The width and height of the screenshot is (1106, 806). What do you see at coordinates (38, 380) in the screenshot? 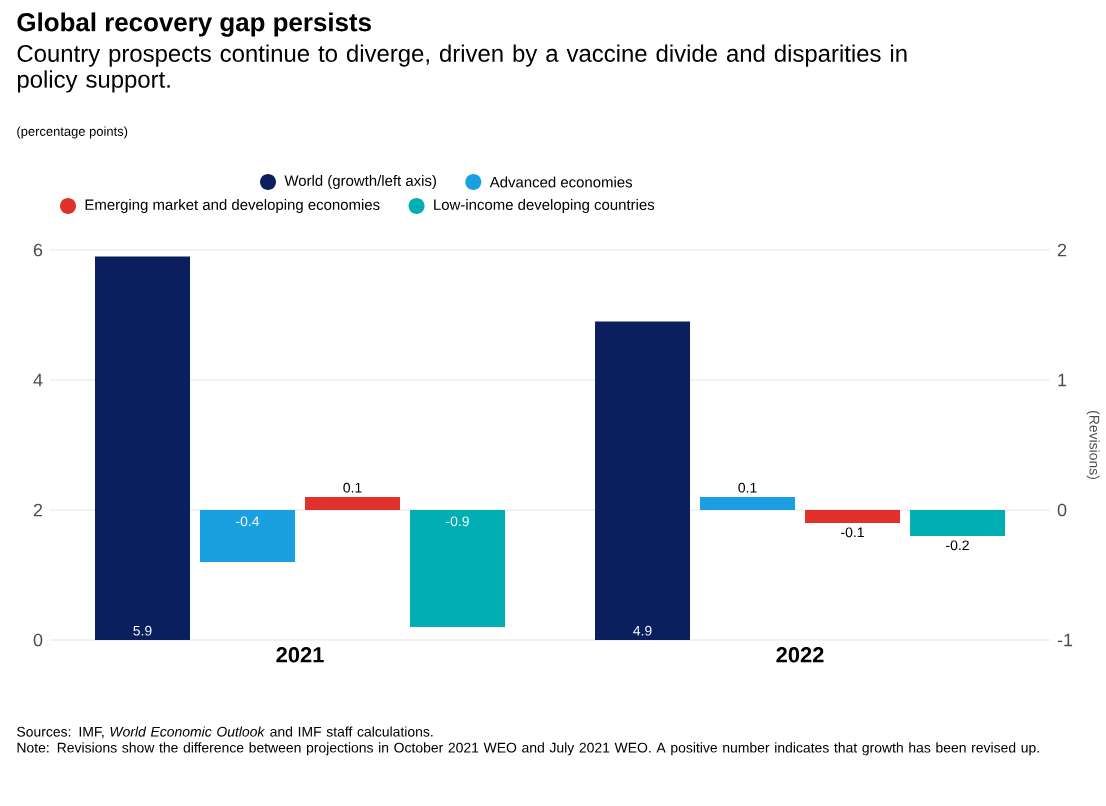
I see `y-tick-label: 4` at bounding box center [38, 380].